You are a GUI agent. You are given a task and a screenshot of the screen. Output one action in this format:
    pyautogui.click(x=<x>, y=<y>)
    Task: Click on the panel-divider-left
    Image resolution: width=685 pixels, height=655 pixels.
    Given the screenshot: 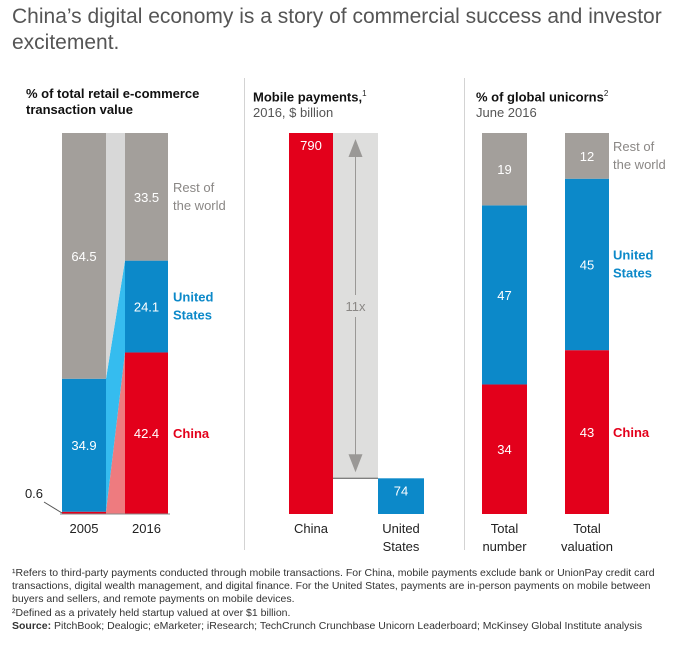 What is the action you would take?
    pyautogui.click(x=244, y=314)
    